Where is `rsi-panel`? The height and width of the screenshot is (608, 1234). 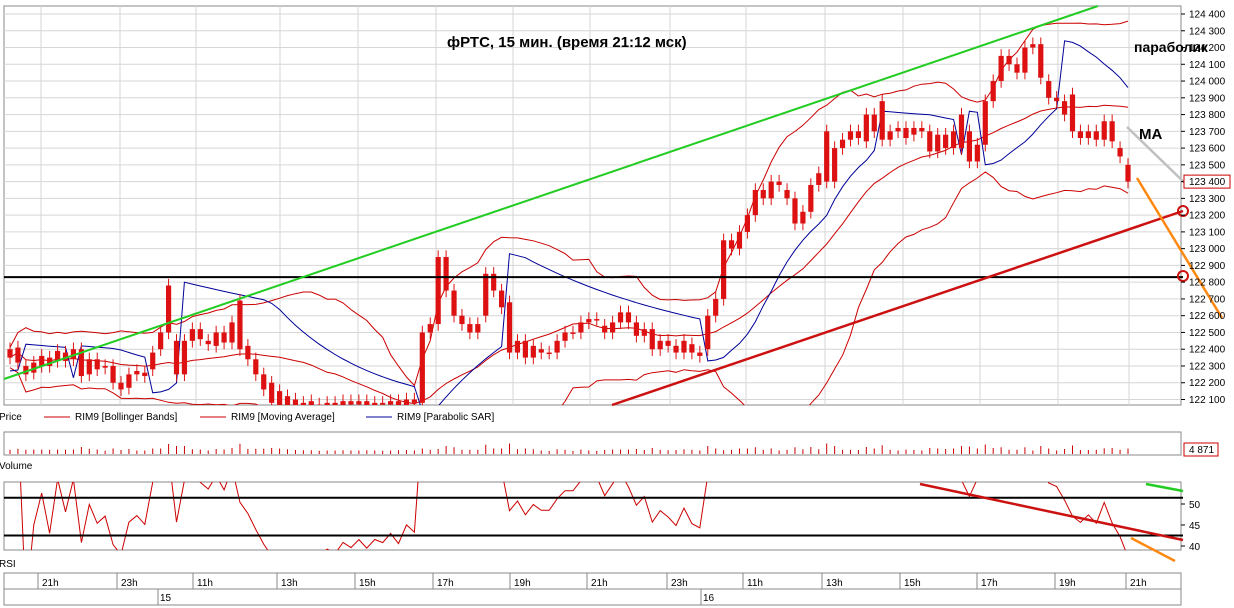 rsi-panel is located at coordinates (592, 516).